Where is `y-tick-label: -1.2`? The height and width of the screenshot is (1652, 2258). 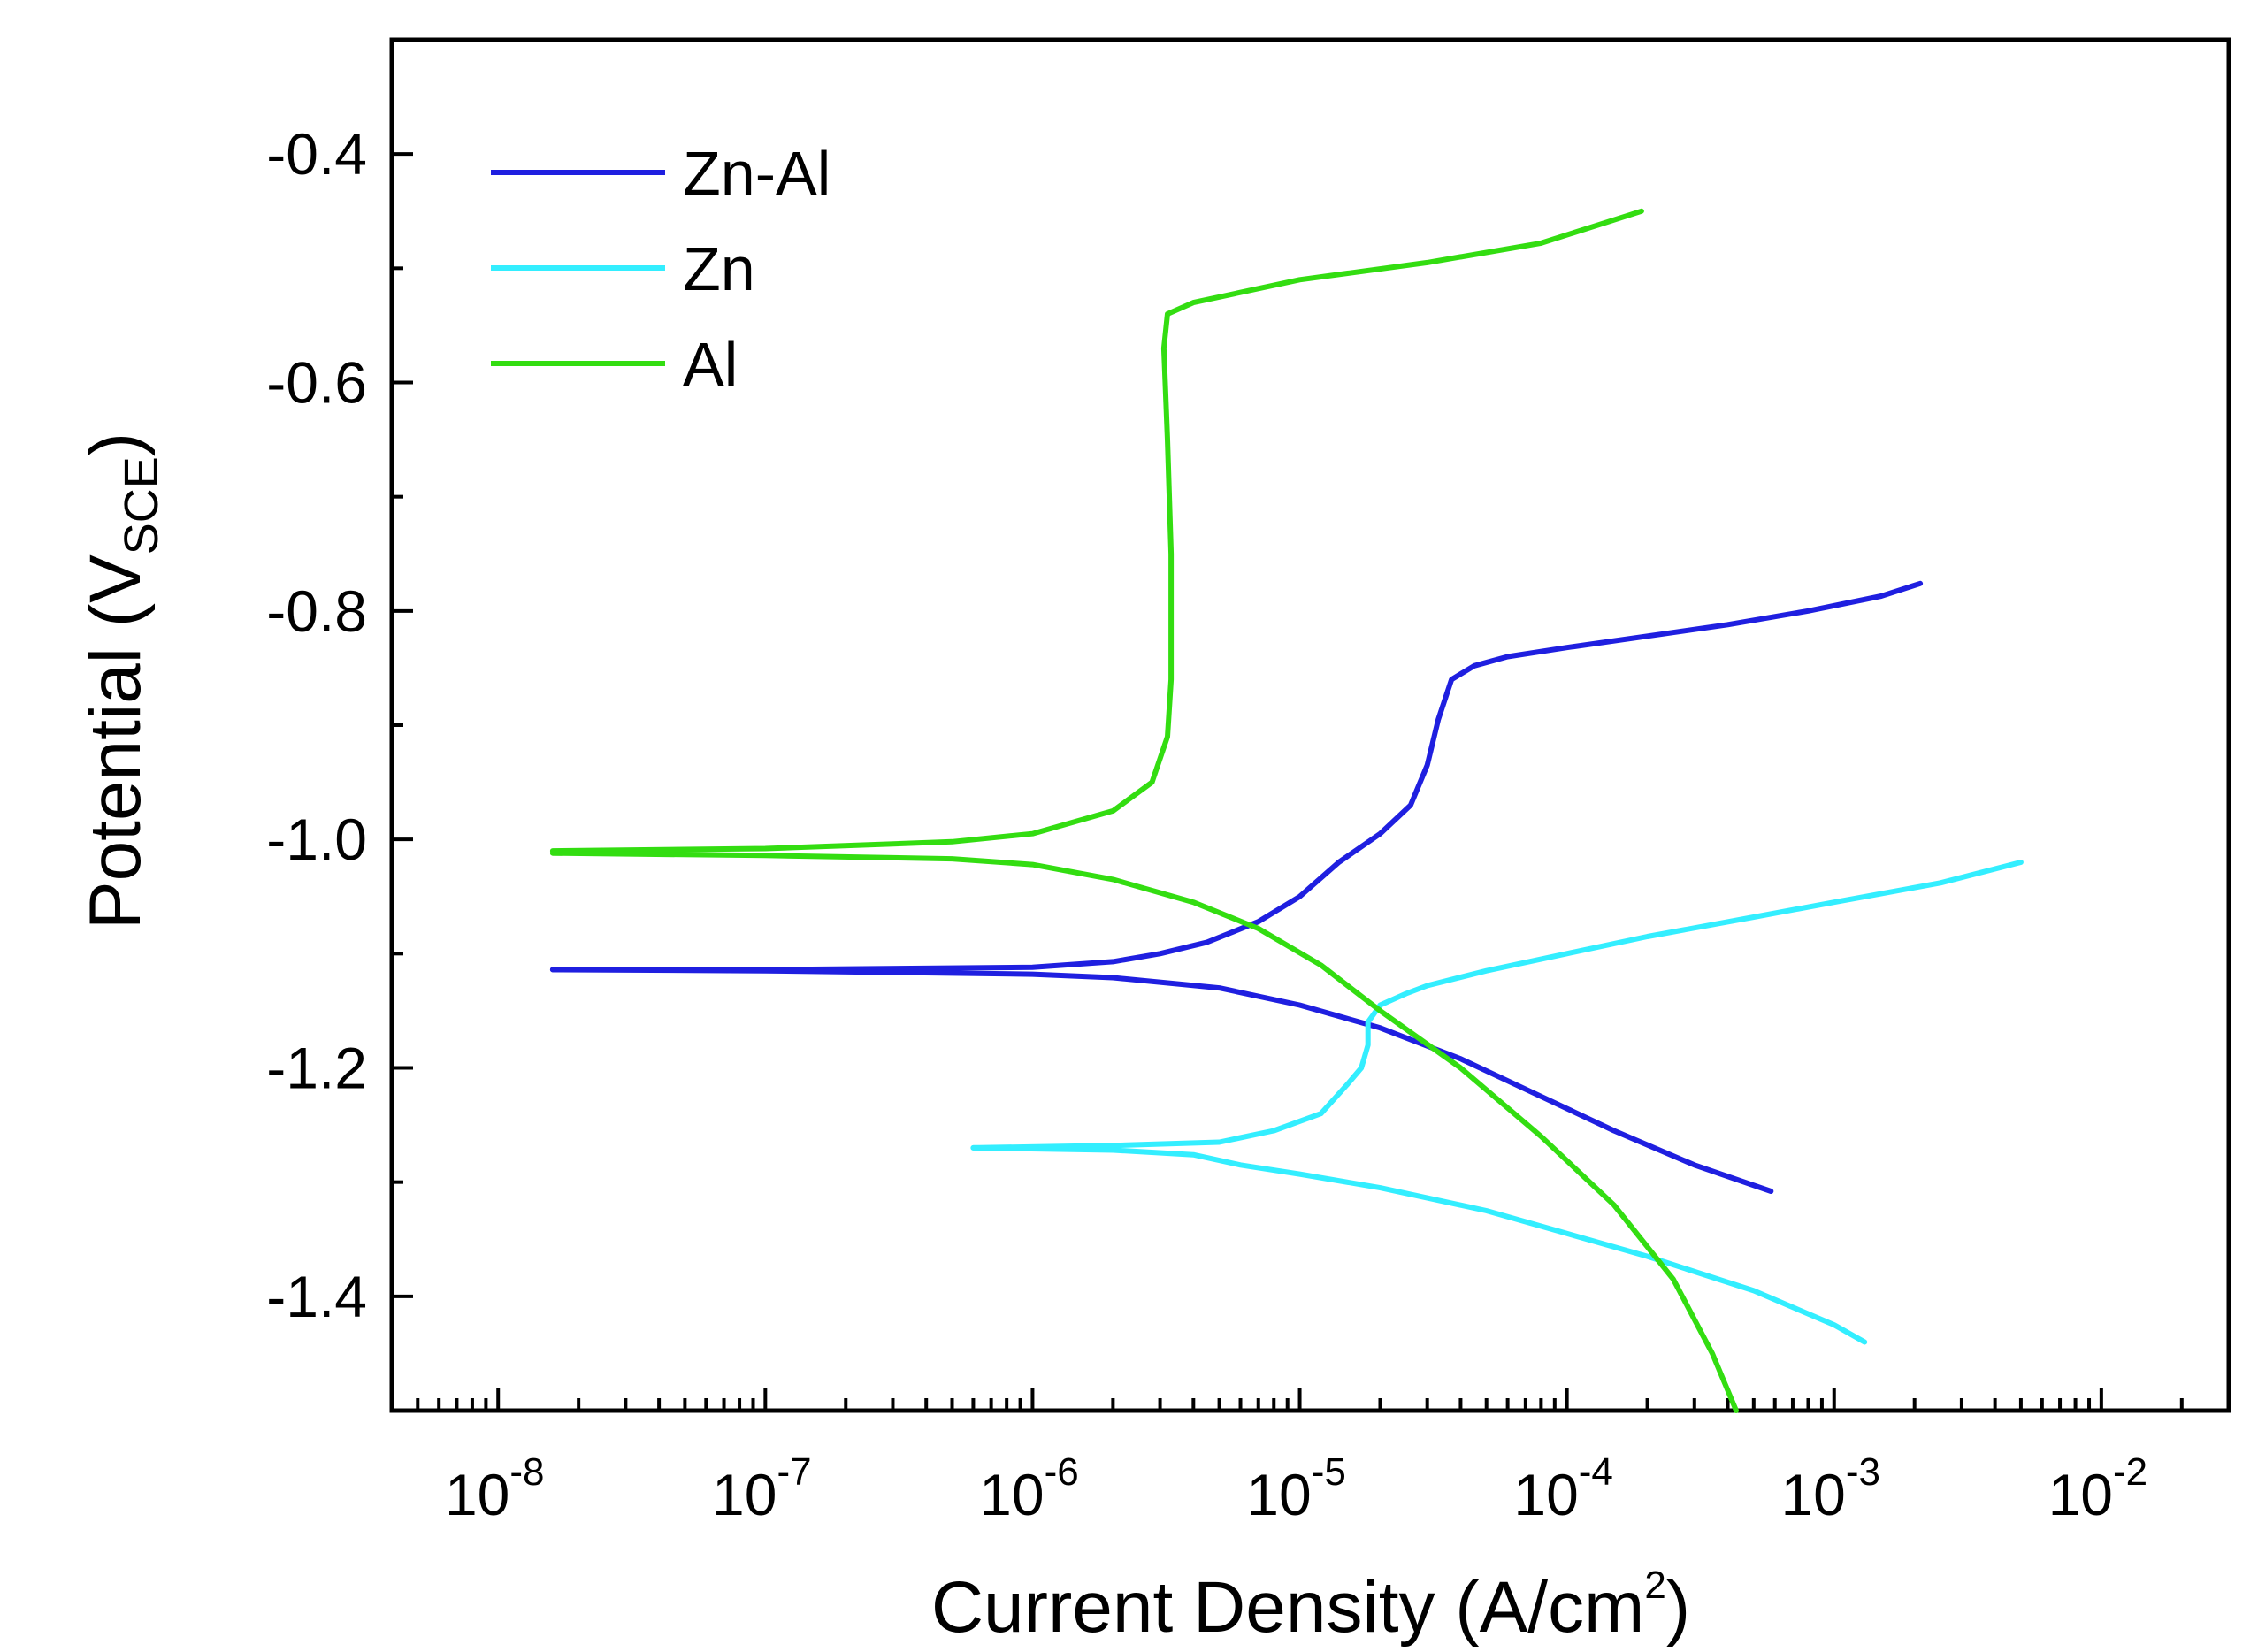 y-tick-label: -1.2 is located at coordinates (316, 1068).